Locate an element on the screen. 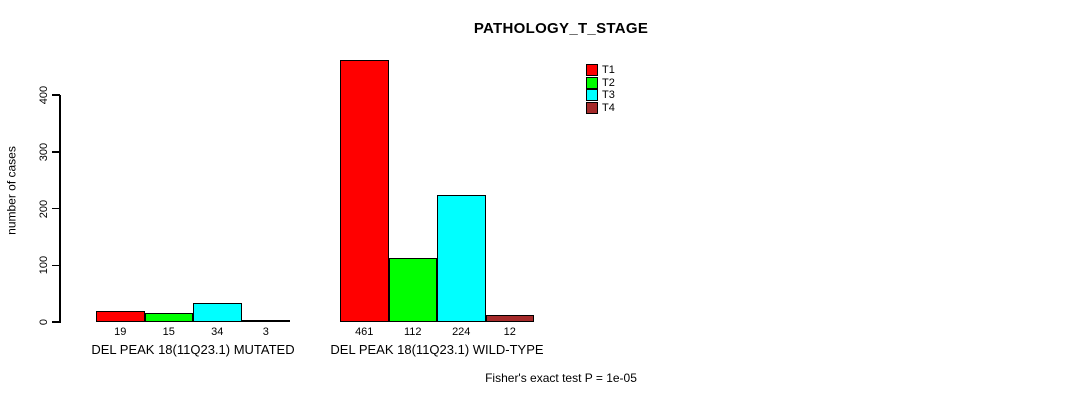 The image size is (1090, 400). y-axis-tick-label: 200 is located at coordinates (44, 208).